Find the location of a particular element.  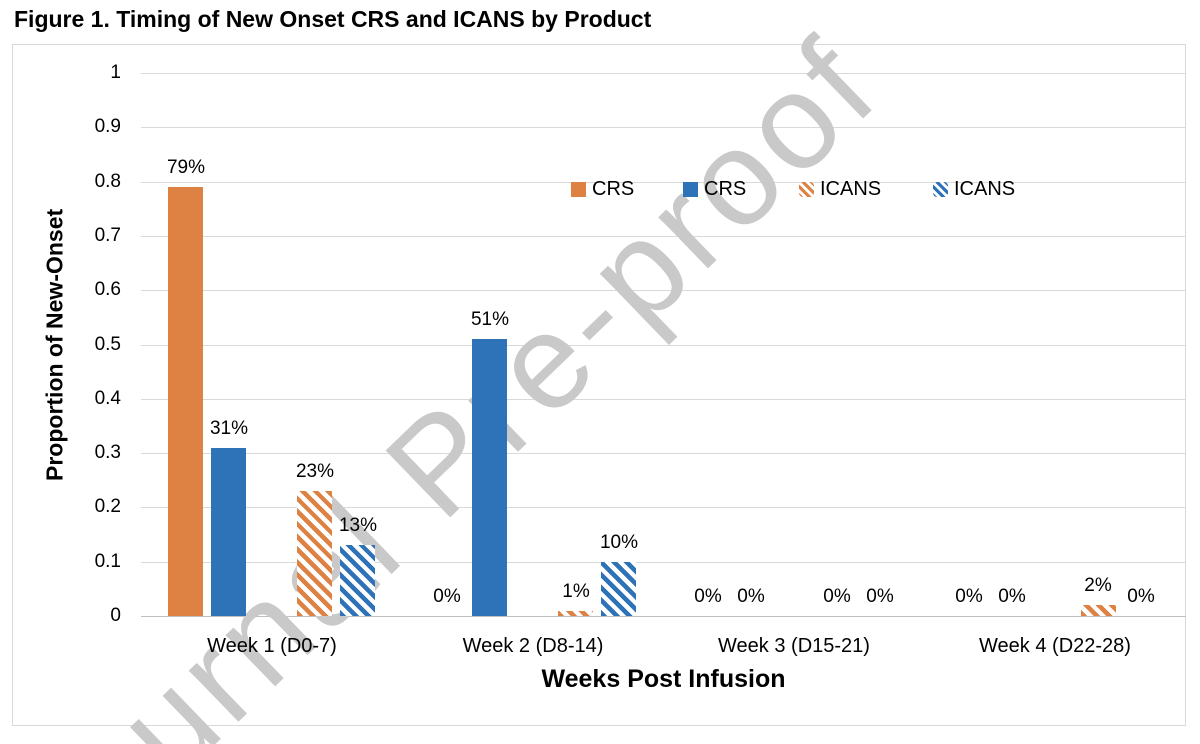

legend: CRS CRS ICANS ICANS is located at coordinates (599, 189).